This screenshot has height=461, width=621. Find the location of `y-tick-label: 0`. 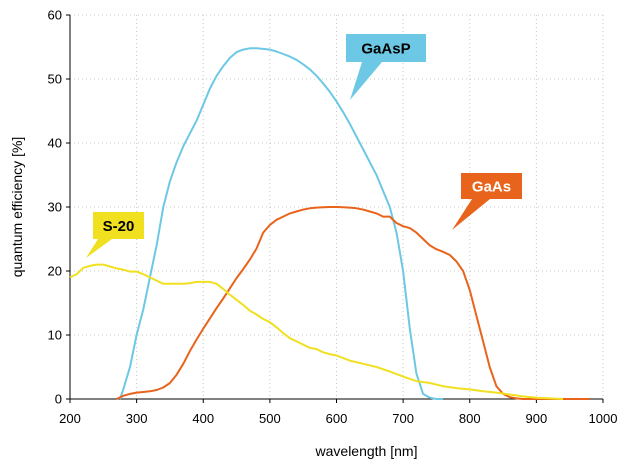

y-tick-label: 0 is located at coordinates (58, 399).